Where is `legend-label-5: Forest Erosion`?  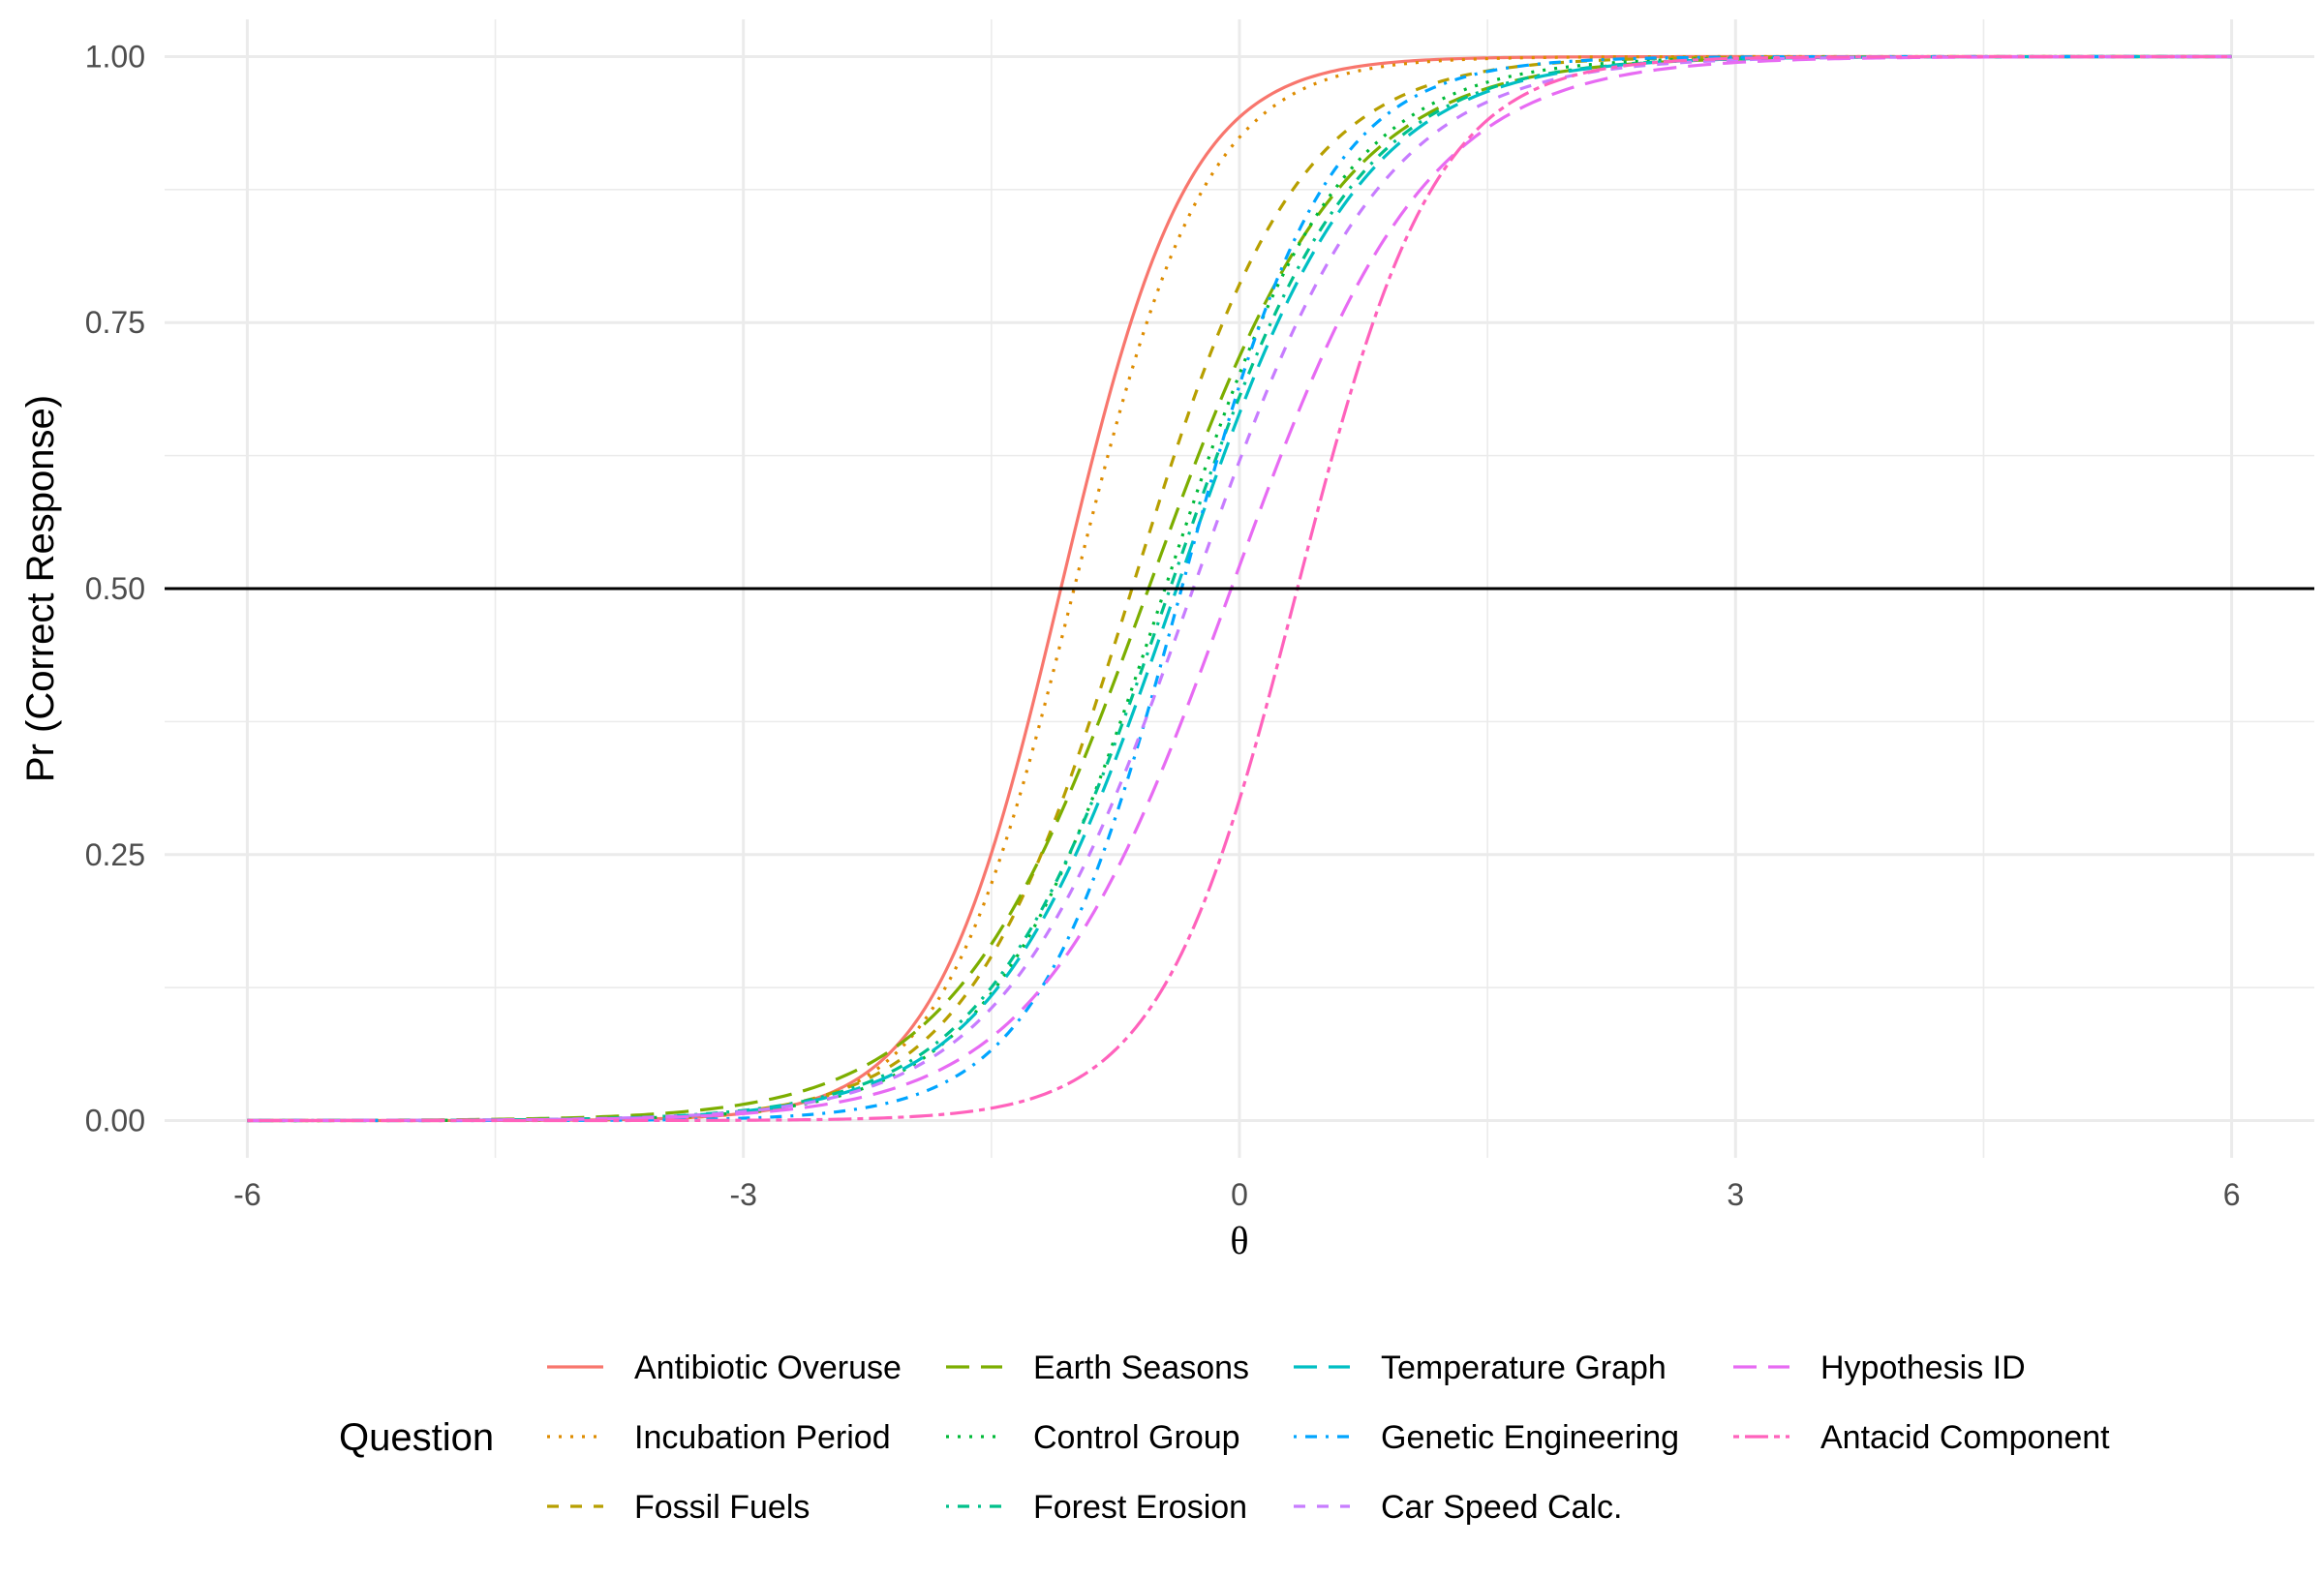 legend-label-5: Forest Erosion is located at coordinates (1140, 1507).